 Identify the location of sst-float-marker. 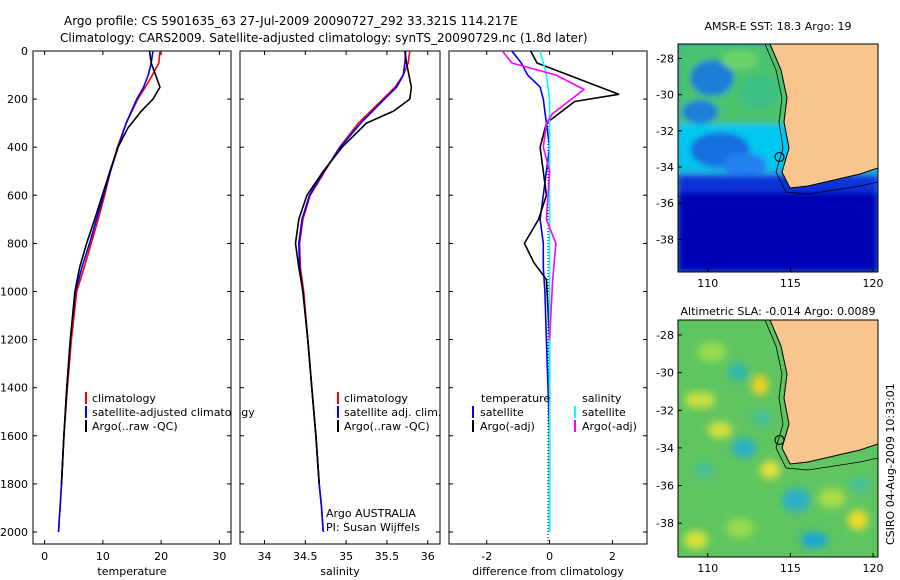
(779, 157).